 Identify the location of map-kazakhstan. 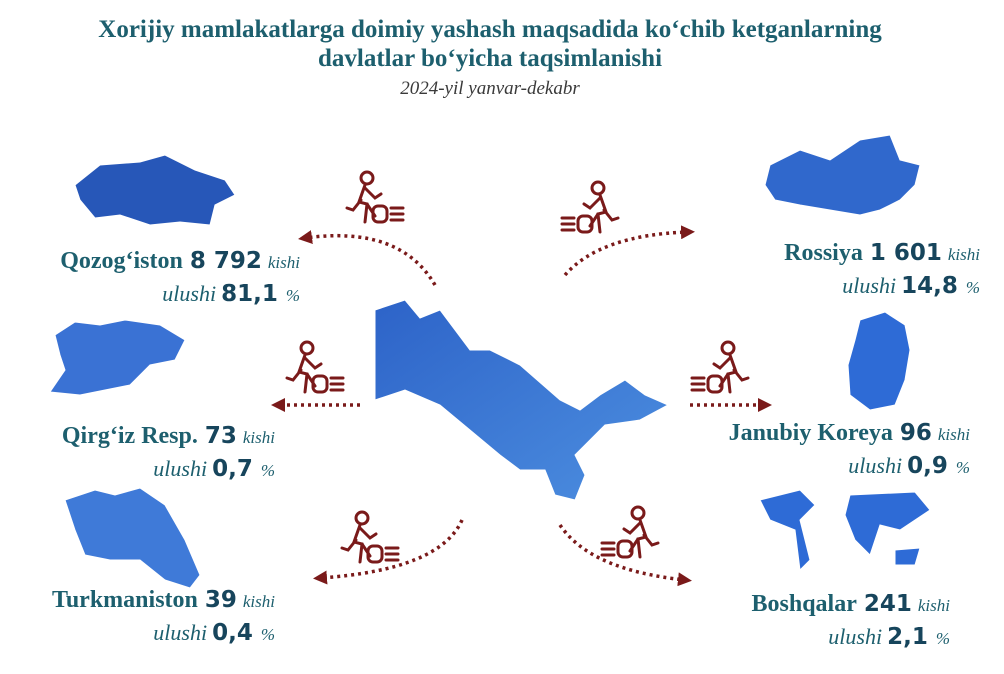
(155, 190).